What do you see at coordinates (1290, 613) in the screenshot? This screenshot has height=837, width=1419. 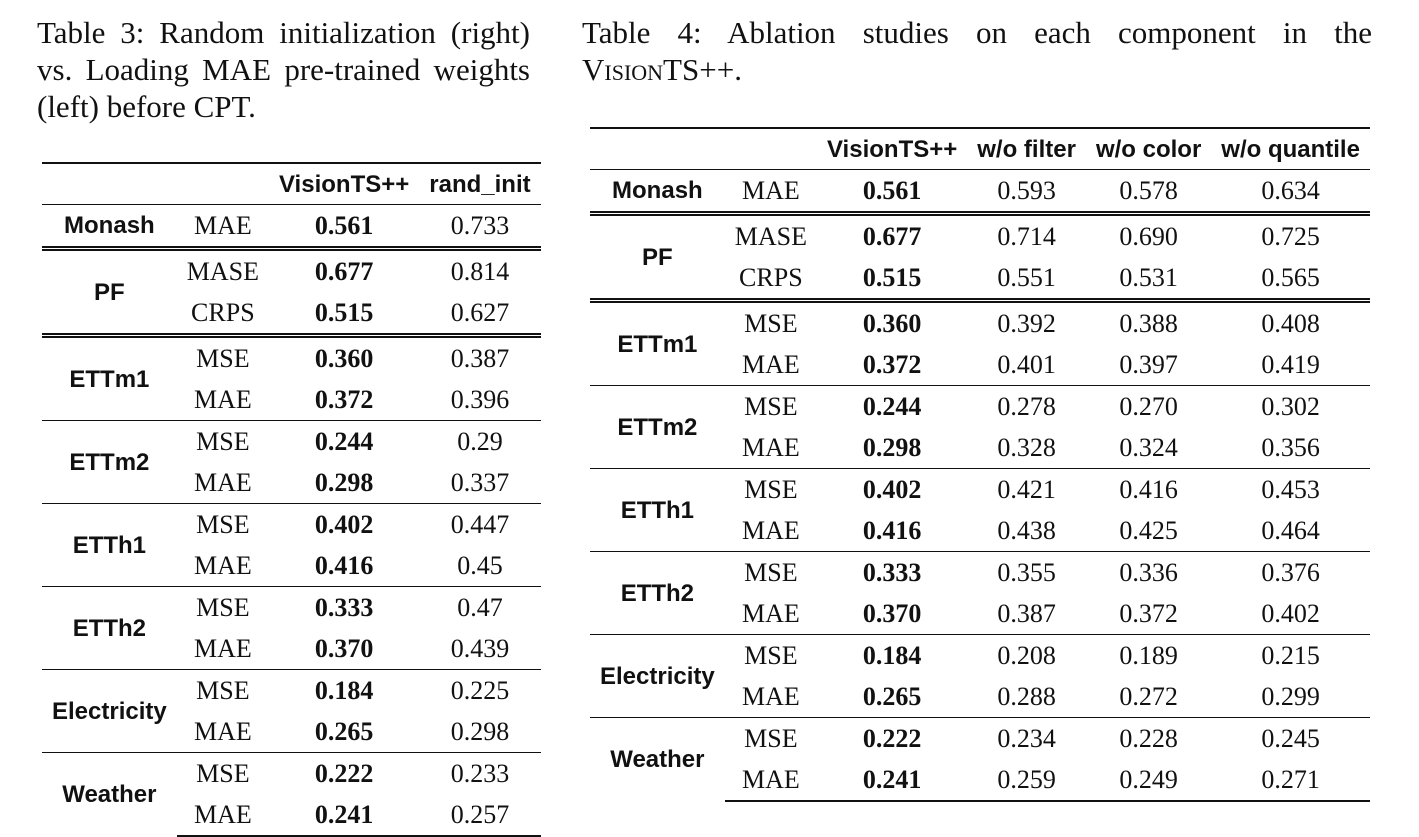 I see `value-cell: 0.402` at bounding box center [1290, 613].